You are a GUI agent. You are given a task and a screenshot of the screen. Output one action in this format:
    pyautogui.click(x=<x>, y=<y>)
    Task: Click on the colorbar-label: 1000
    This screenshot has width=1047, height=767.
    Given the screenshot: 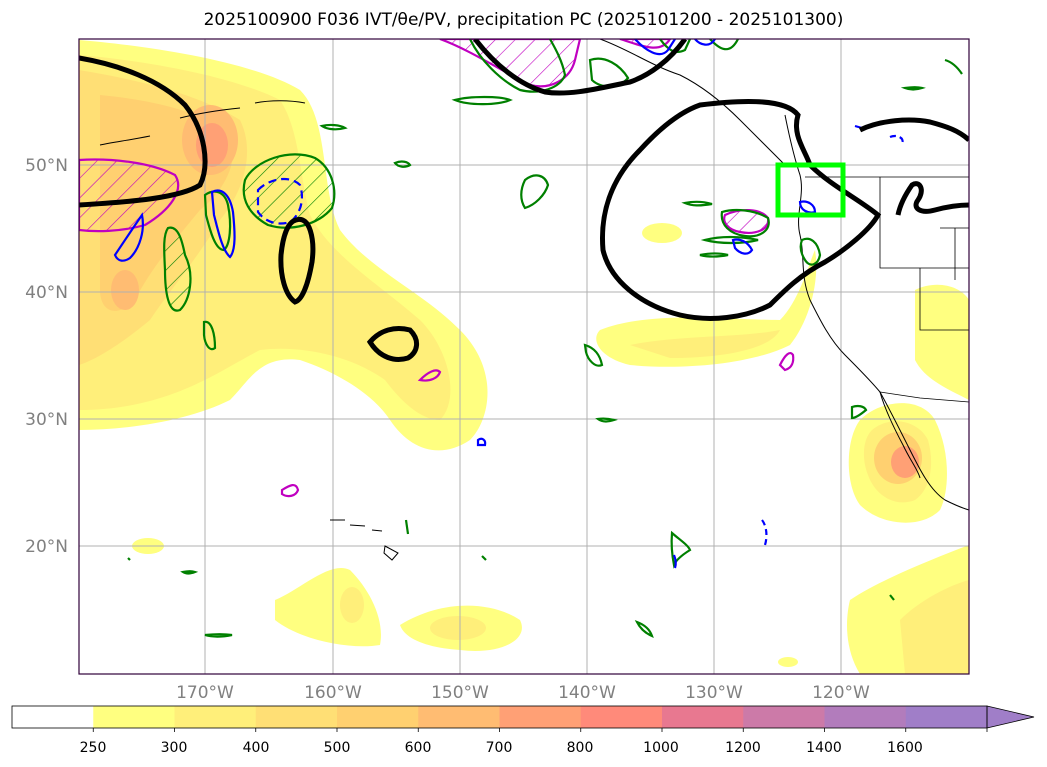 What is the action you would take?
    pyautogui.click(x=661, y=748)
    